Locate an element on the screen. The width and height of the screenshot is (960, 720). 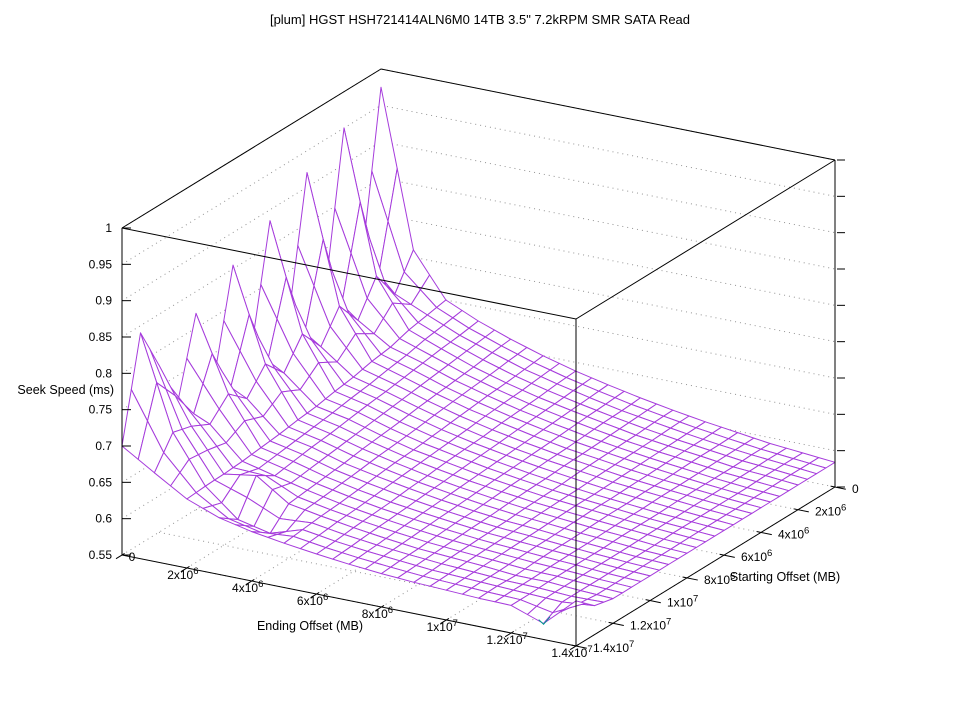
x-tick-label: 6x10⁶ is located at coordinates (312, 600).